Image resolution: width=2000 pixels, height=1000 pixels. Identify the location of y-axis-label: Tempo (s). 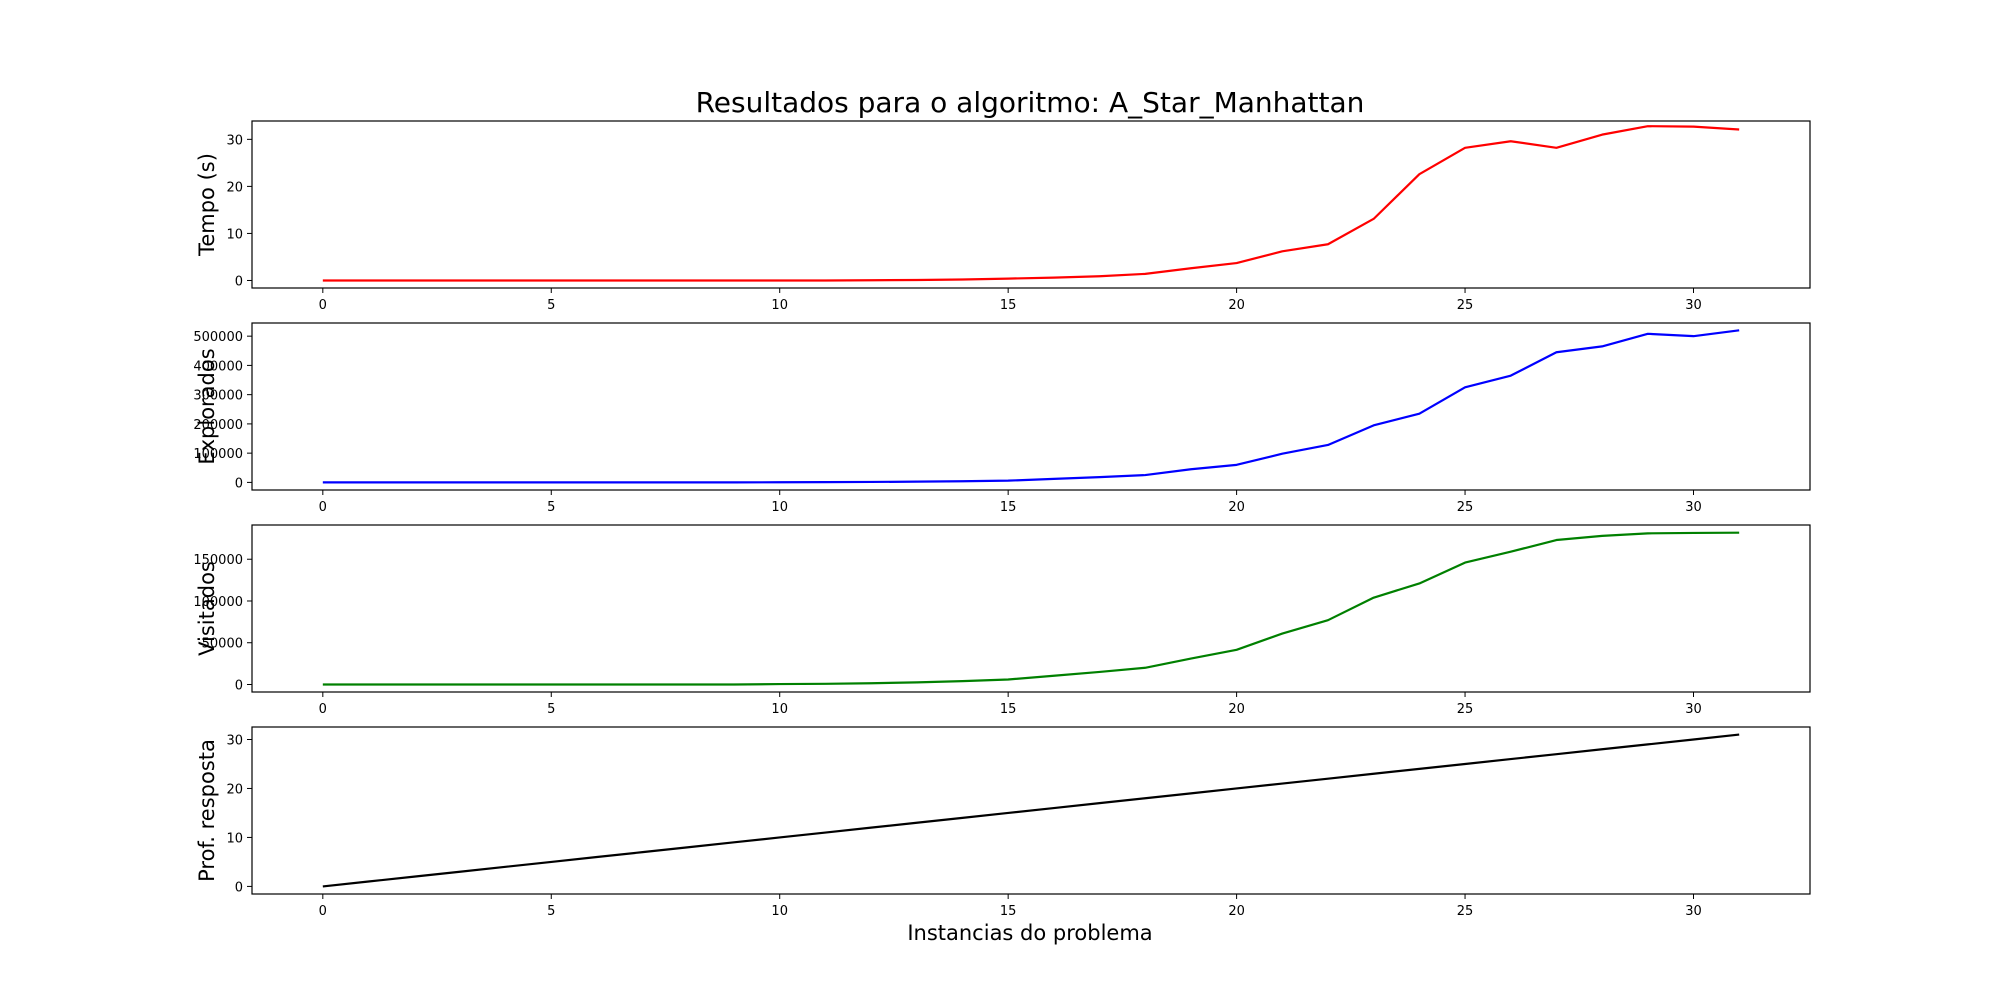
(207, 205).